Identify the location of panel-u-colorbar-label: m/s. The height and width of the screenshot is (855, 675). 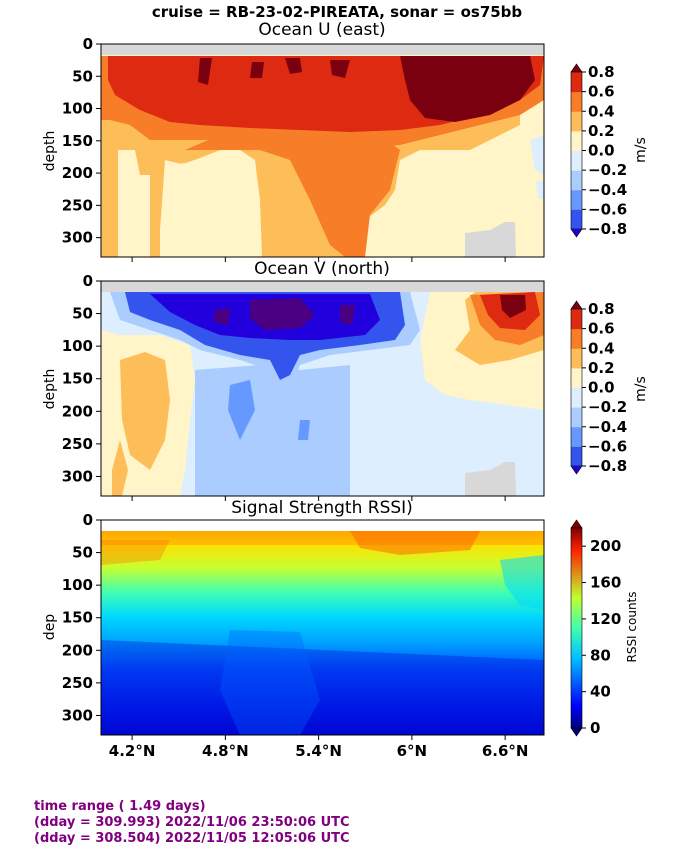
(641, 150).